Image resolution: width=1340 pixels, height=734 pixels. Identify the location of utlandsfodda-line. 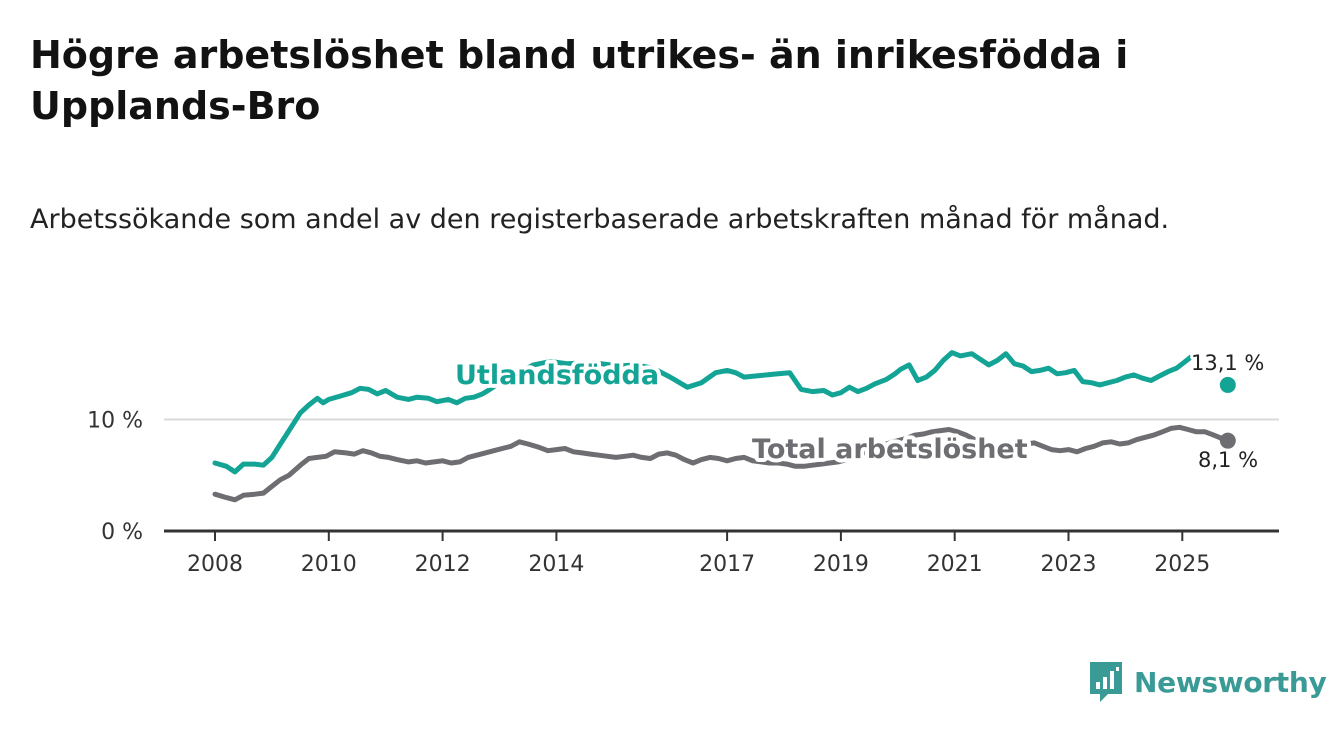
(703, 412).